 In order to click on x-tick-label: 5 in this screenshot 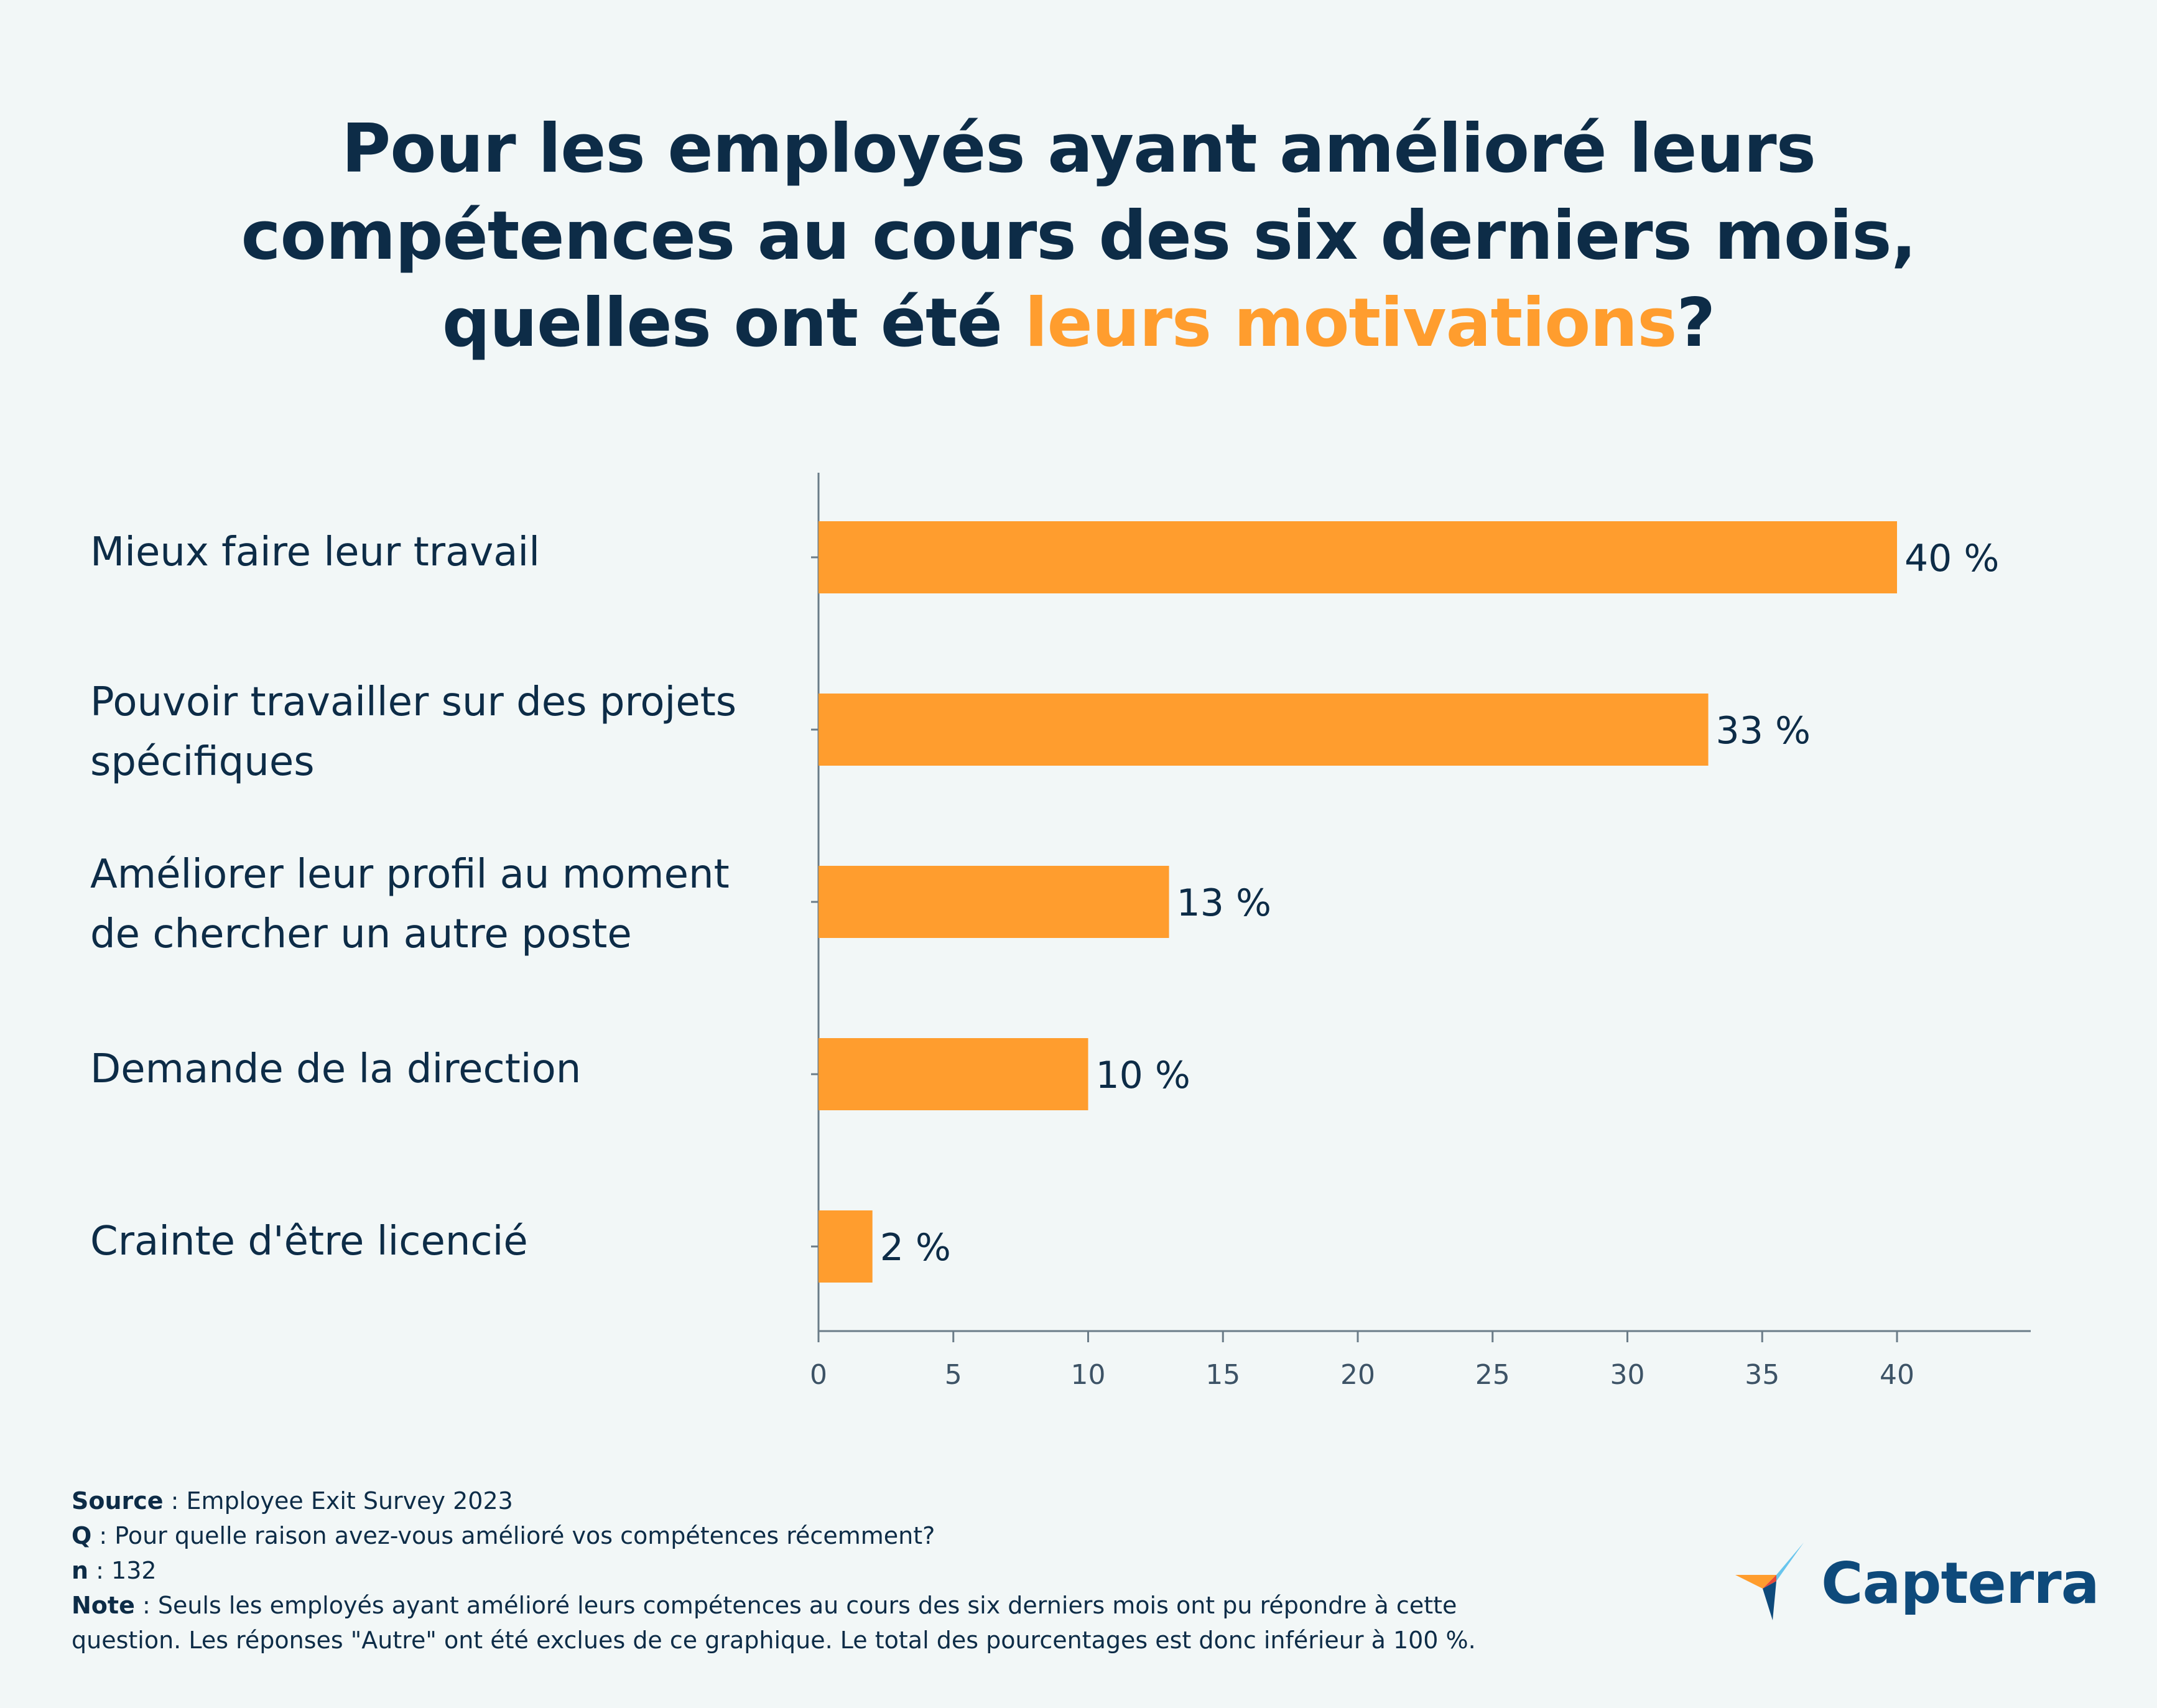, I will do `click(954, 1375)`.